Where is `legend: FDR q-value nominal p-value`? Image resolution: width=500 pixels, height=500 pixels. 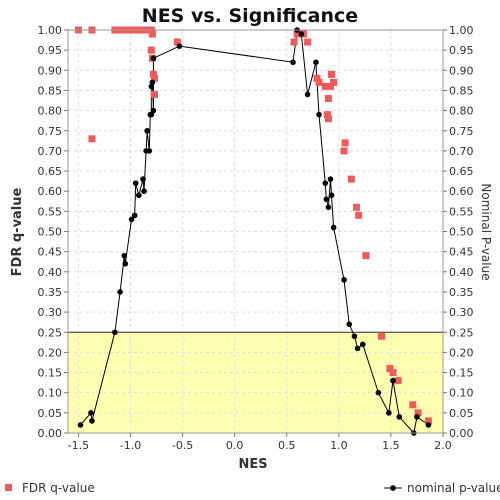 legend: FDR q-value nominal p-value is located at coordinates (252, 488).